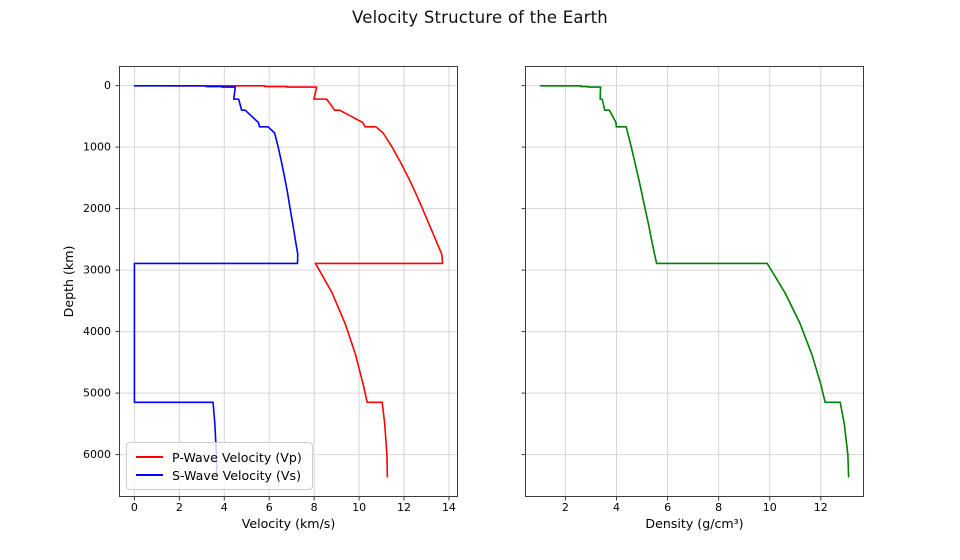  I want to click on legend-item-s-wave: S-Wave Velocity (Vs), so click(219, 475).